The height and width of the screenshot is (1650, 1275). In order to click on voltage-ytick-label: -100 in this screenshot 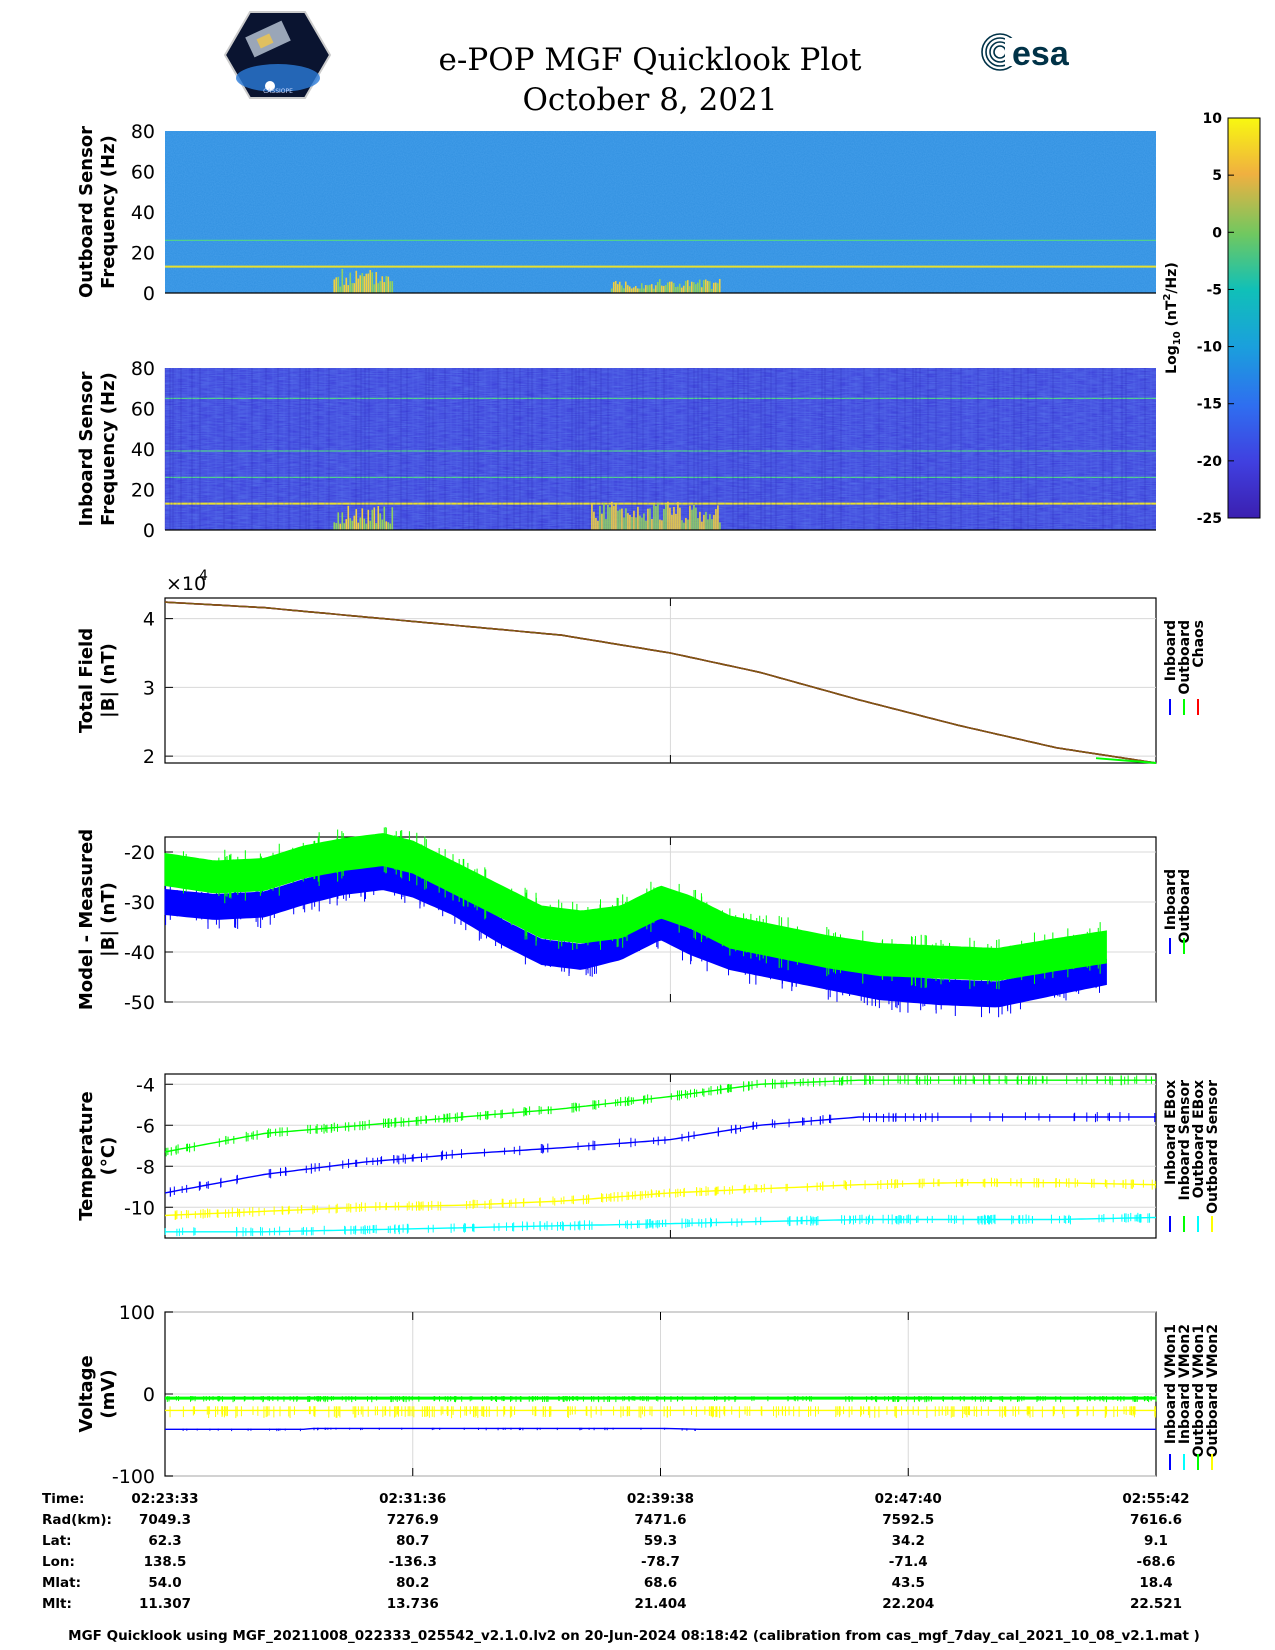, I will do `click(133, 1477)`.